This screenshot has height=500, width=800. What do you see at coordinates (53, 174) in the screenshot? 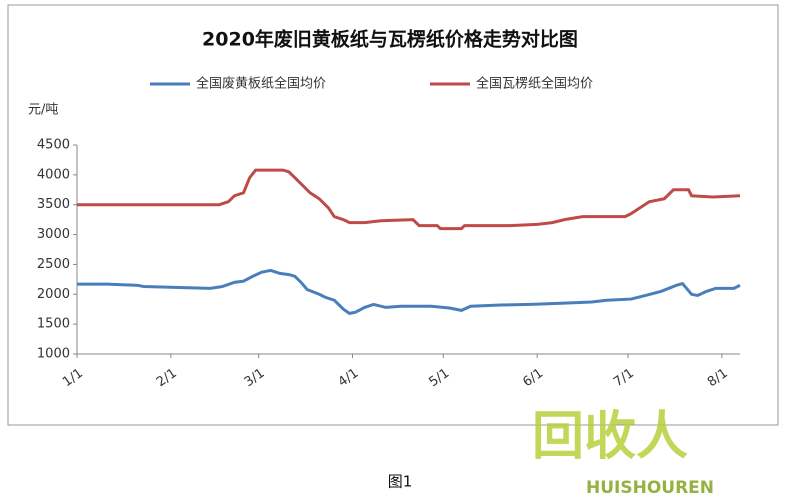
I see `y-tick-label: 4000` at bounding box center [53, 174].